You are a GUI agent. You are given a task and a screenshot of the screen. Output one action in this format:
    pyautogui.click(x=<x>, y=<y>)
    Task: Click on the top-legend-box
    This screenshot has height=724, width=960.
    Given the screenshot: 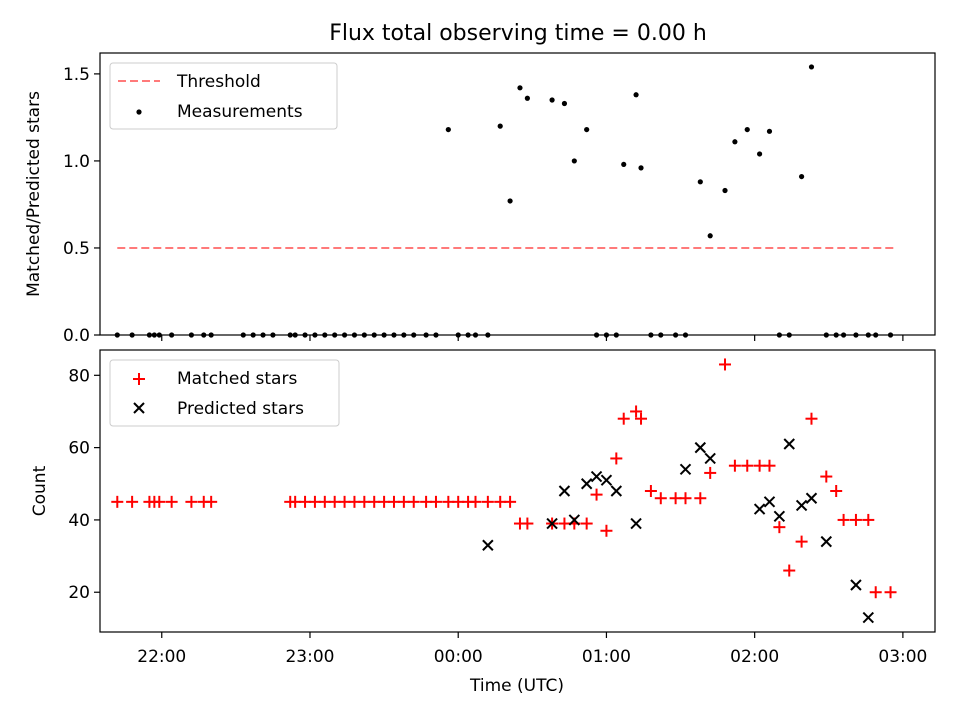 What is the action you would take?
    pyautogui.click(x=223, y=96)
    